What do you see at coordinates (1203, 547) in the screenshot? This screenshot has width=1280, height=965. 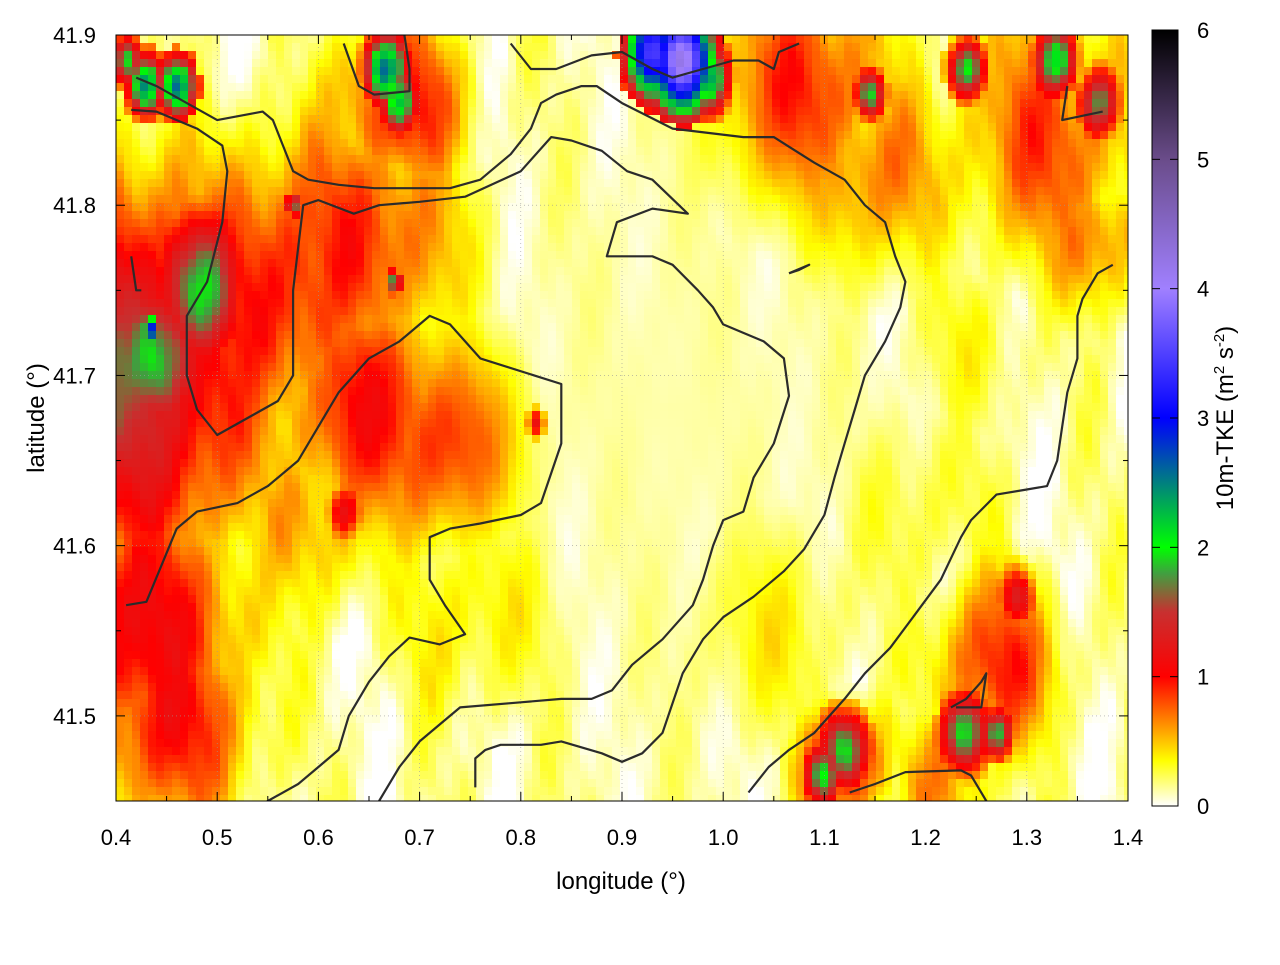 I see `colorbar-tick-label: 2` at bounding box center [1203, 547].